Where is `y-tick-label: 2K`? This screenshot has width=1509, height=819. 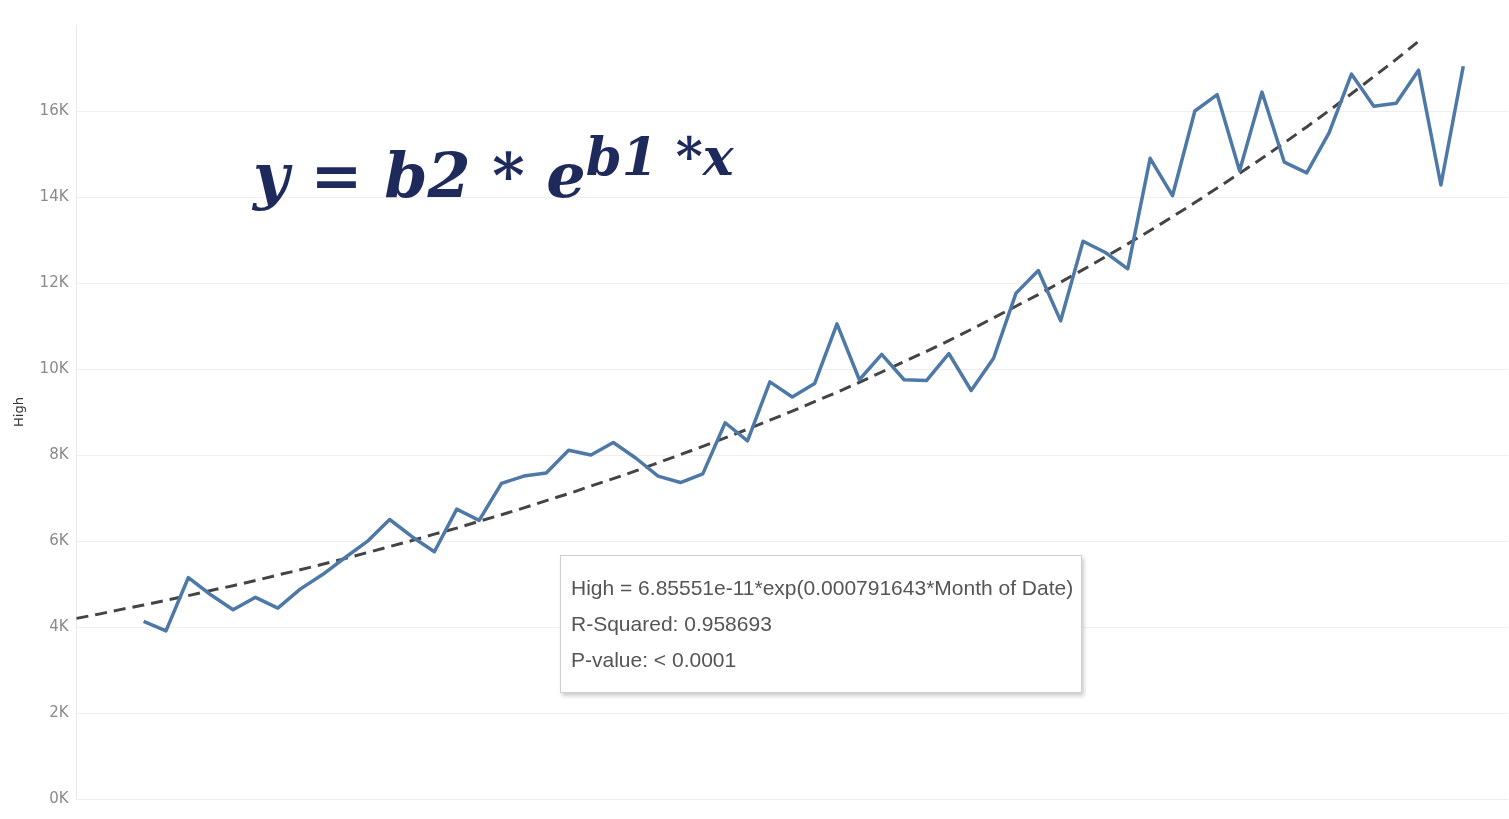
y-tick-label: 2K is located at coordinates (59, 711).